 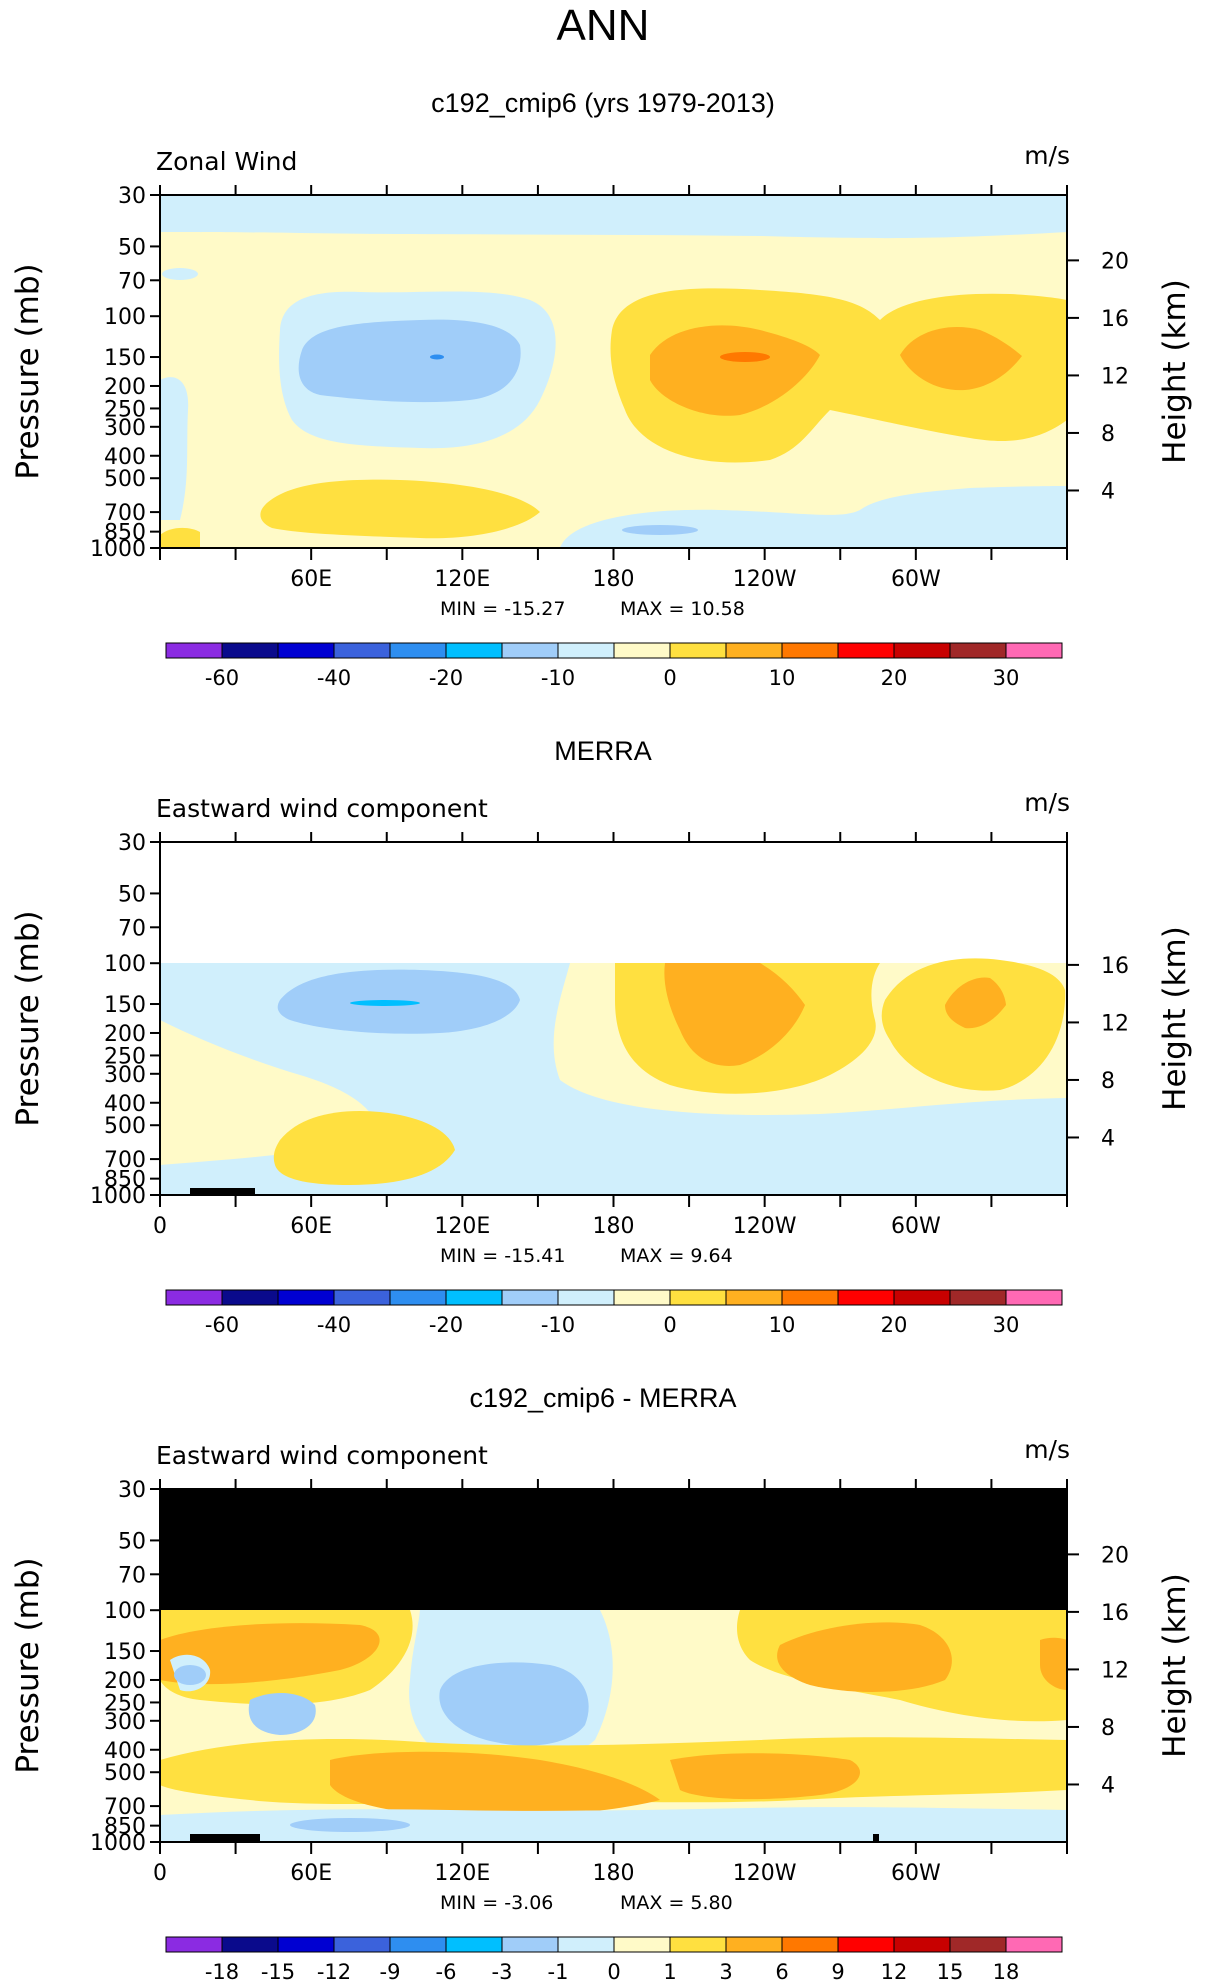 What do you see at coordinates (894, 1972) in the screenshot?
I see `colorbar-label: 12` at bounding box center [894, 1972].